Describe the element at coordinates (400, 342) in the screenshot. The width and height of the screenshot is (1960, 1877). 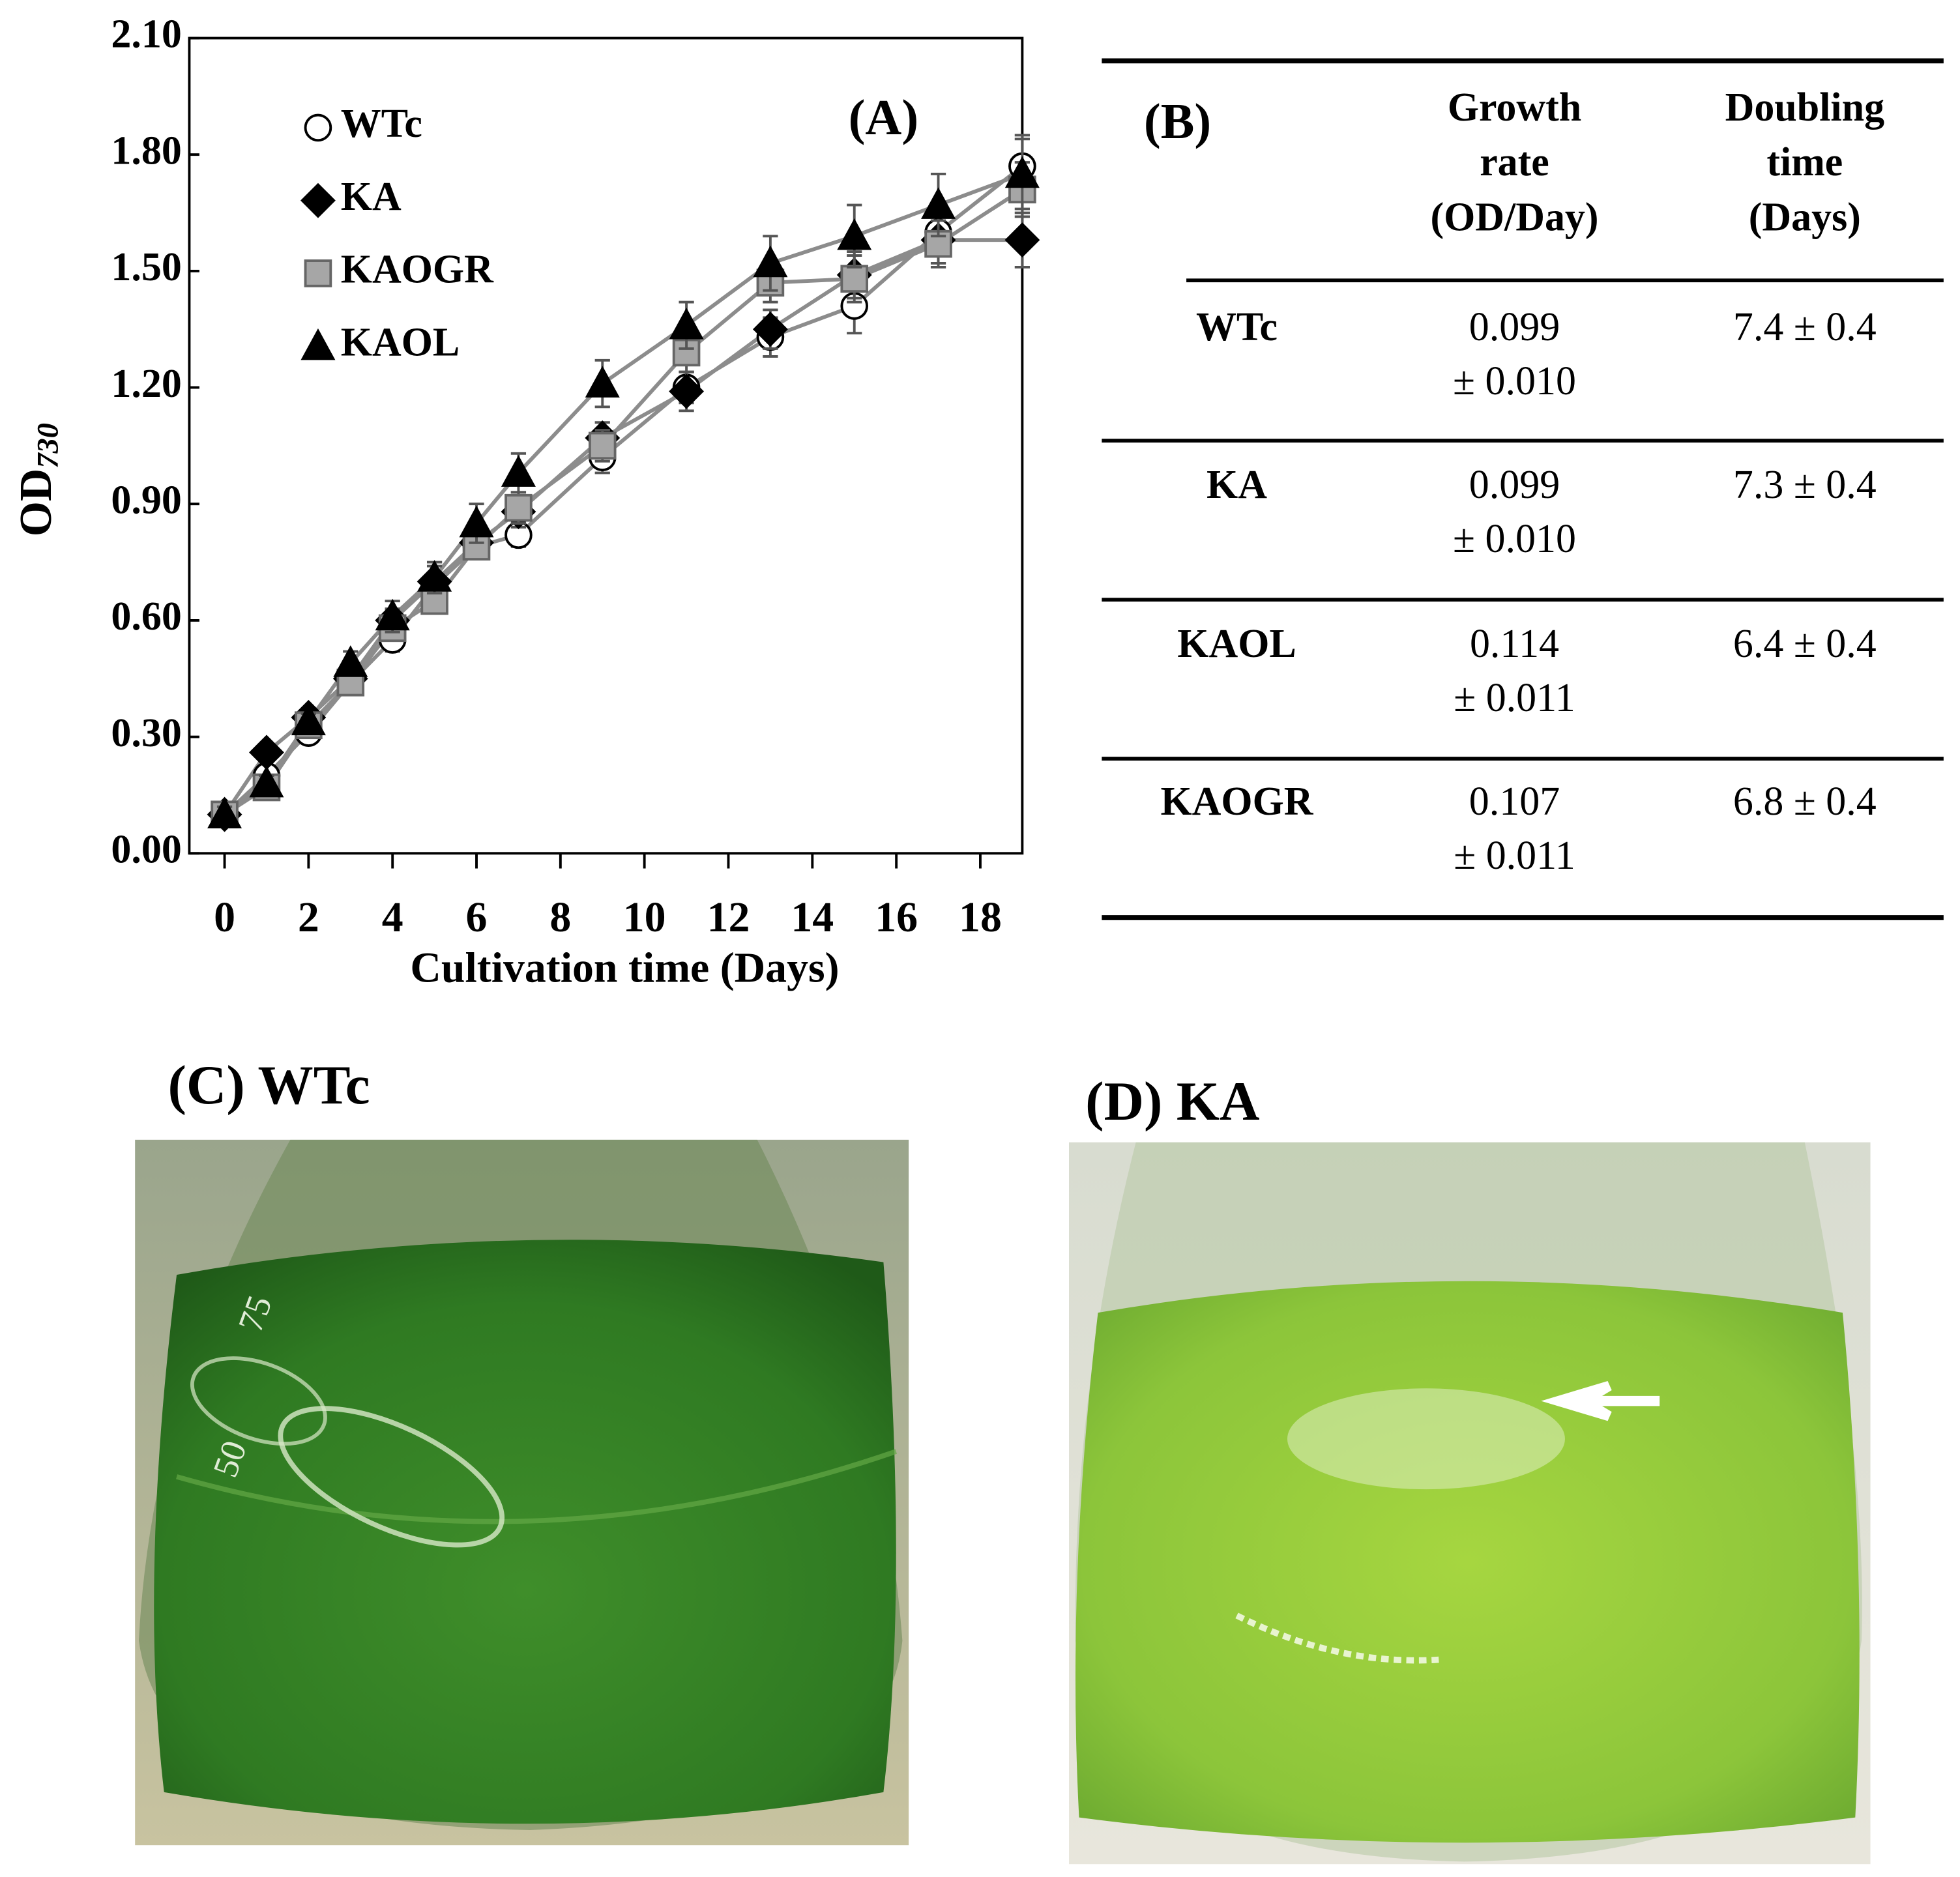
I see `legend-label: KAOL` at that location.